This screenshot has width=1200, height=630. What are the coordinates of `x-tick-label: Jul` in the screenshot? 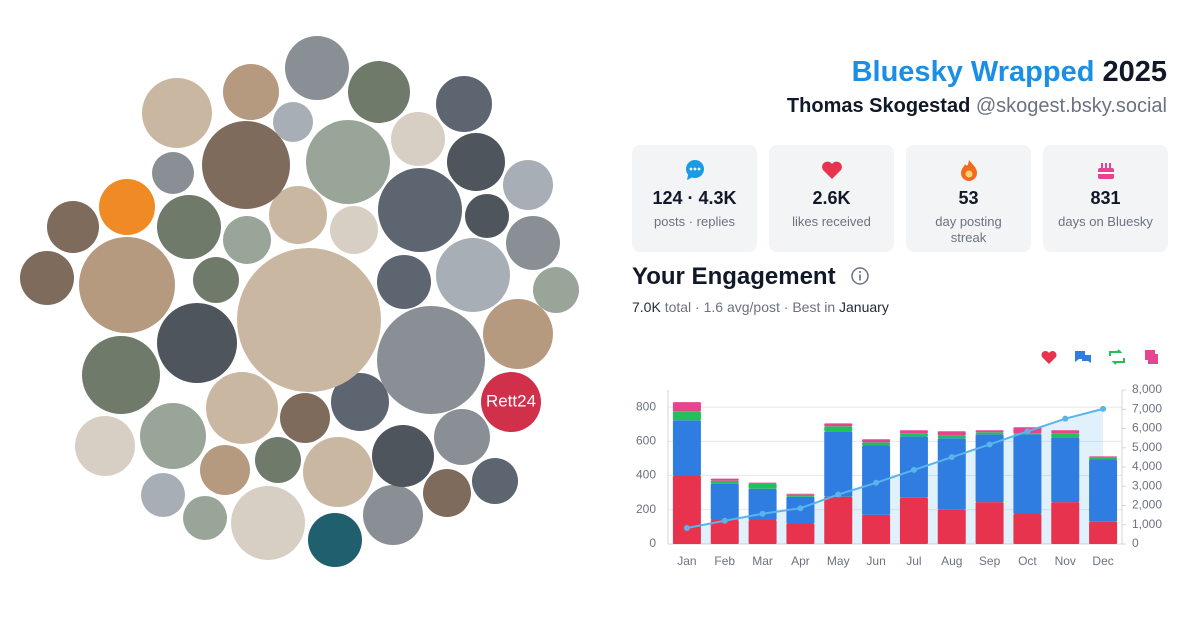 It's located at (913, 561).